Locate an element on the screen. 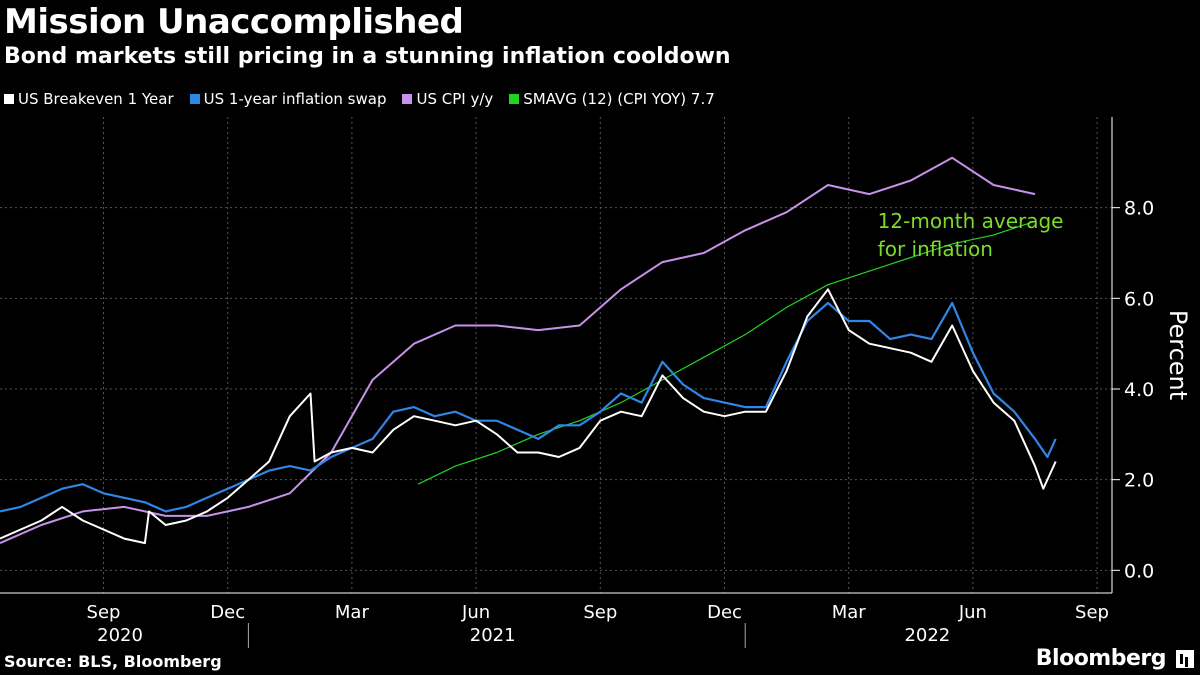  source-note: Source: BLS, Bloomberg is located at coordinates (113, 661).